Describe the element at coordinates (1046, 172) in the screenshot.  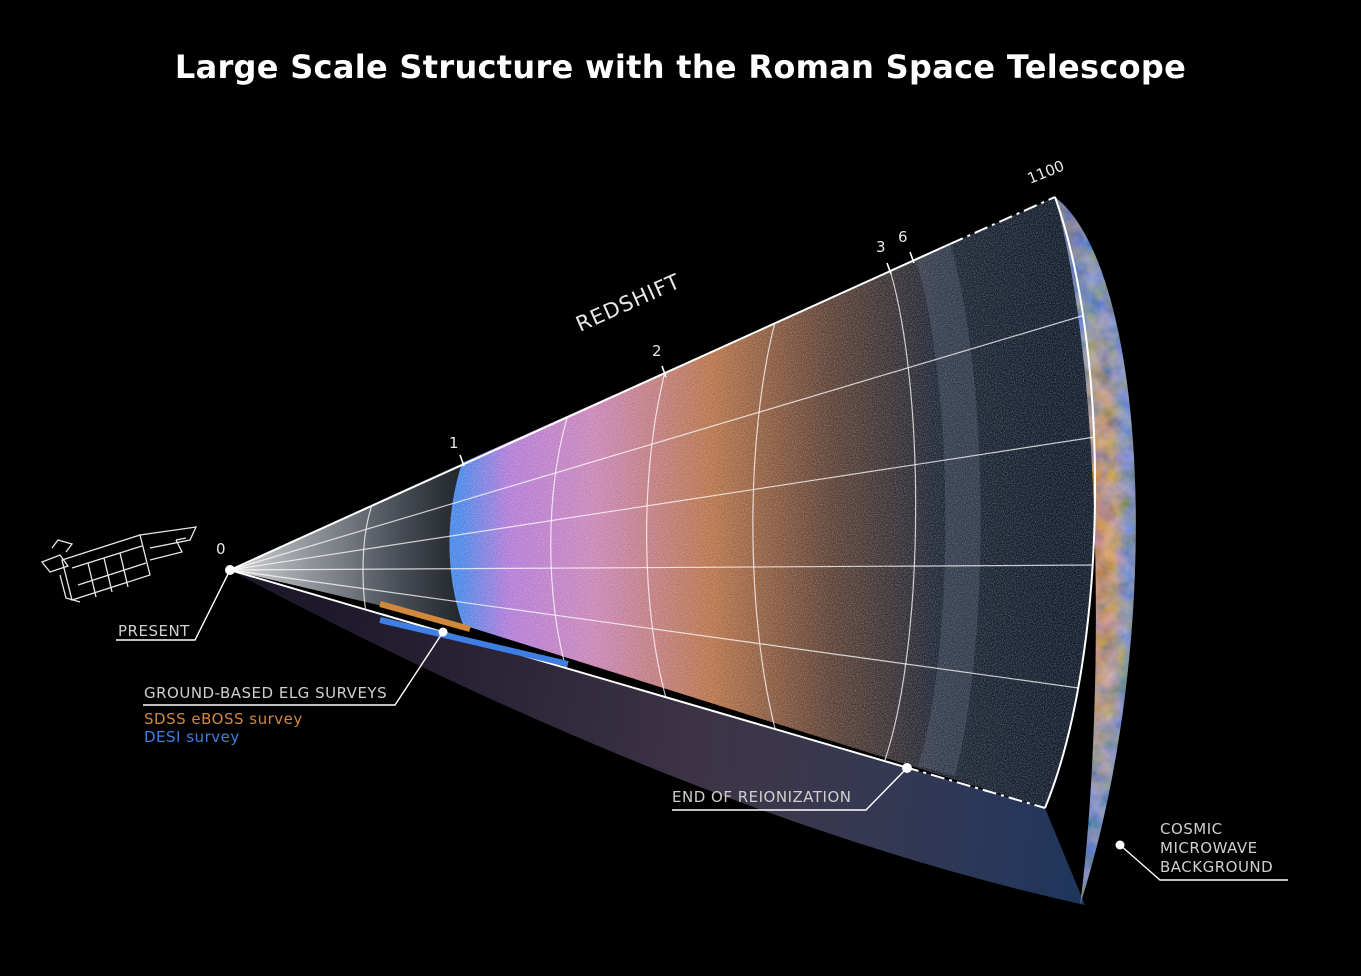
I see `tick-label-1100: 1100` at that location.